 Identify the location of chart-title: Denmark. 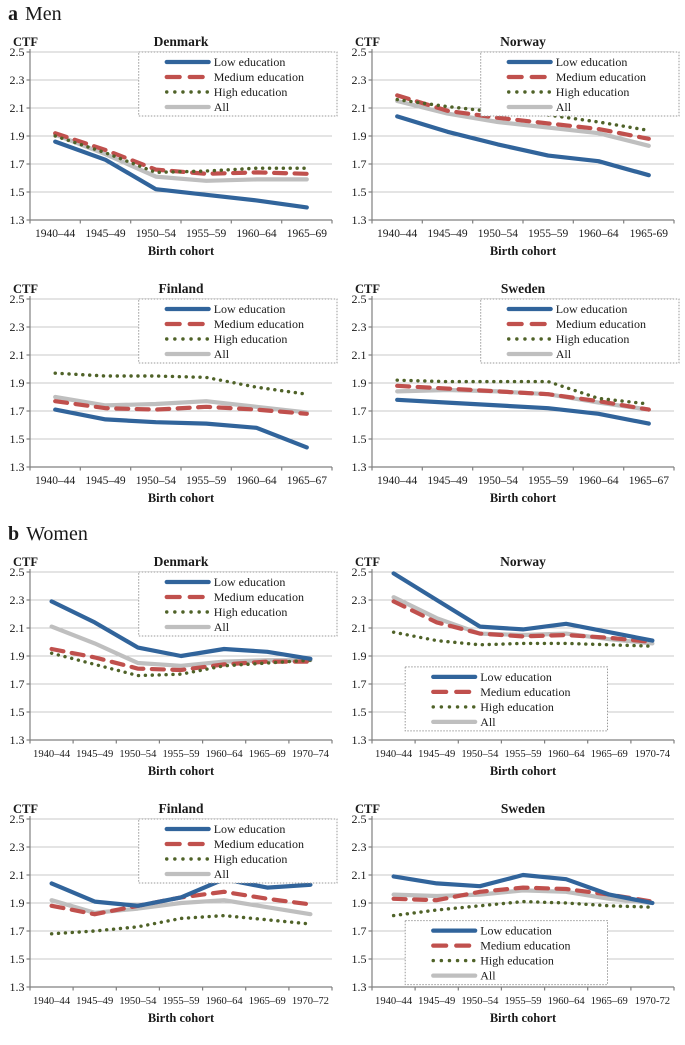
(181, 41).